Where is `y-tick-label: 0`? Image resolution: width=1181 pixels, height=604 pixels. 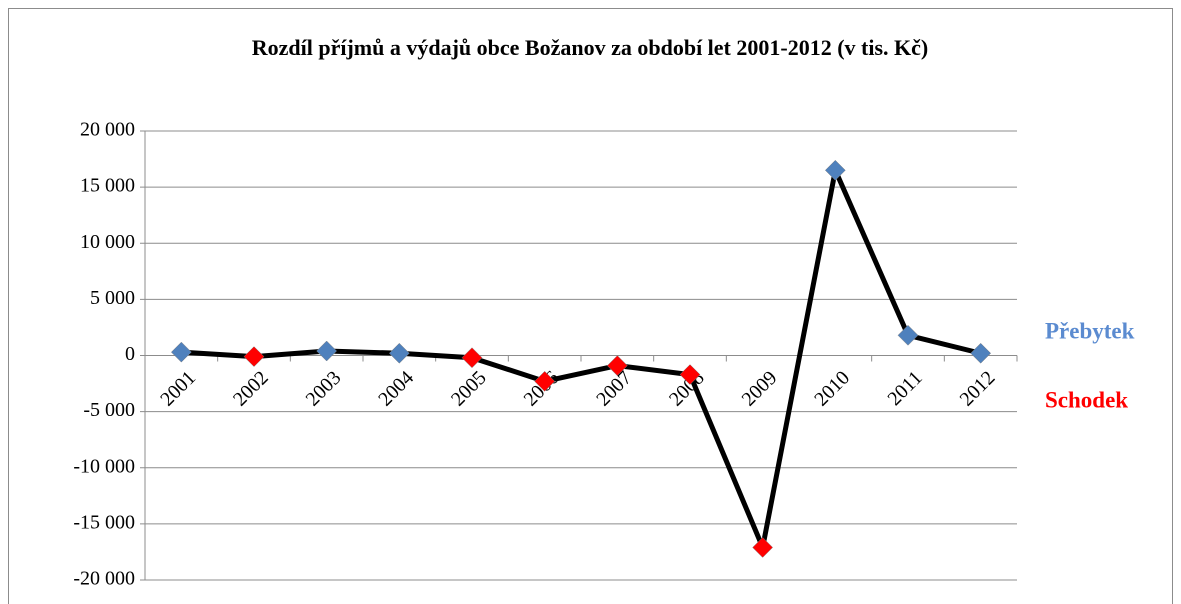
y-tick-label: 0 is located at coordinates (130, 354).